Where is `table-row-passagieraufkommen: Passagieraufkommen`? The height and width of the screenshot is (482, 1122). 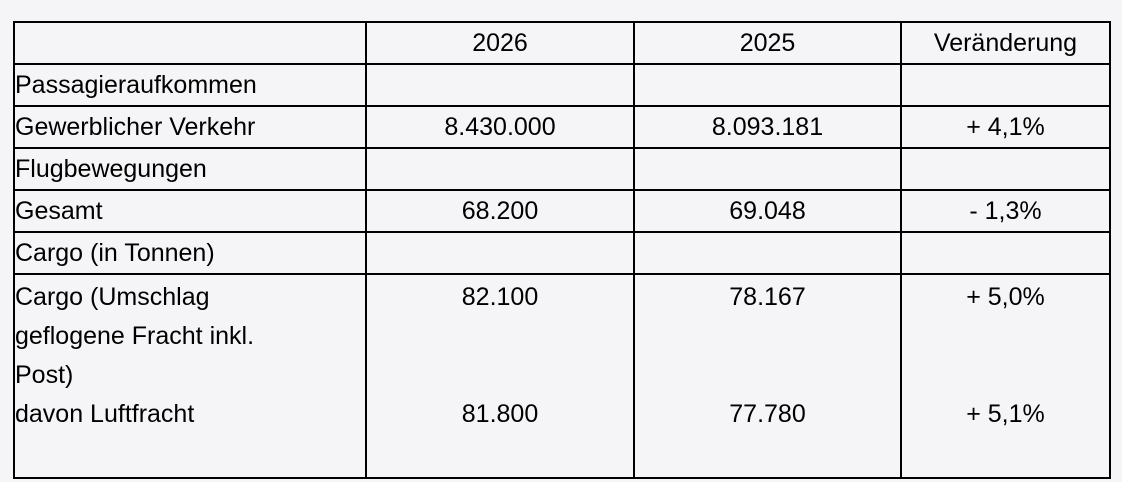 table-row-passagieraufkommen: Passagieraufkommen is located at coordinates (562, 85).